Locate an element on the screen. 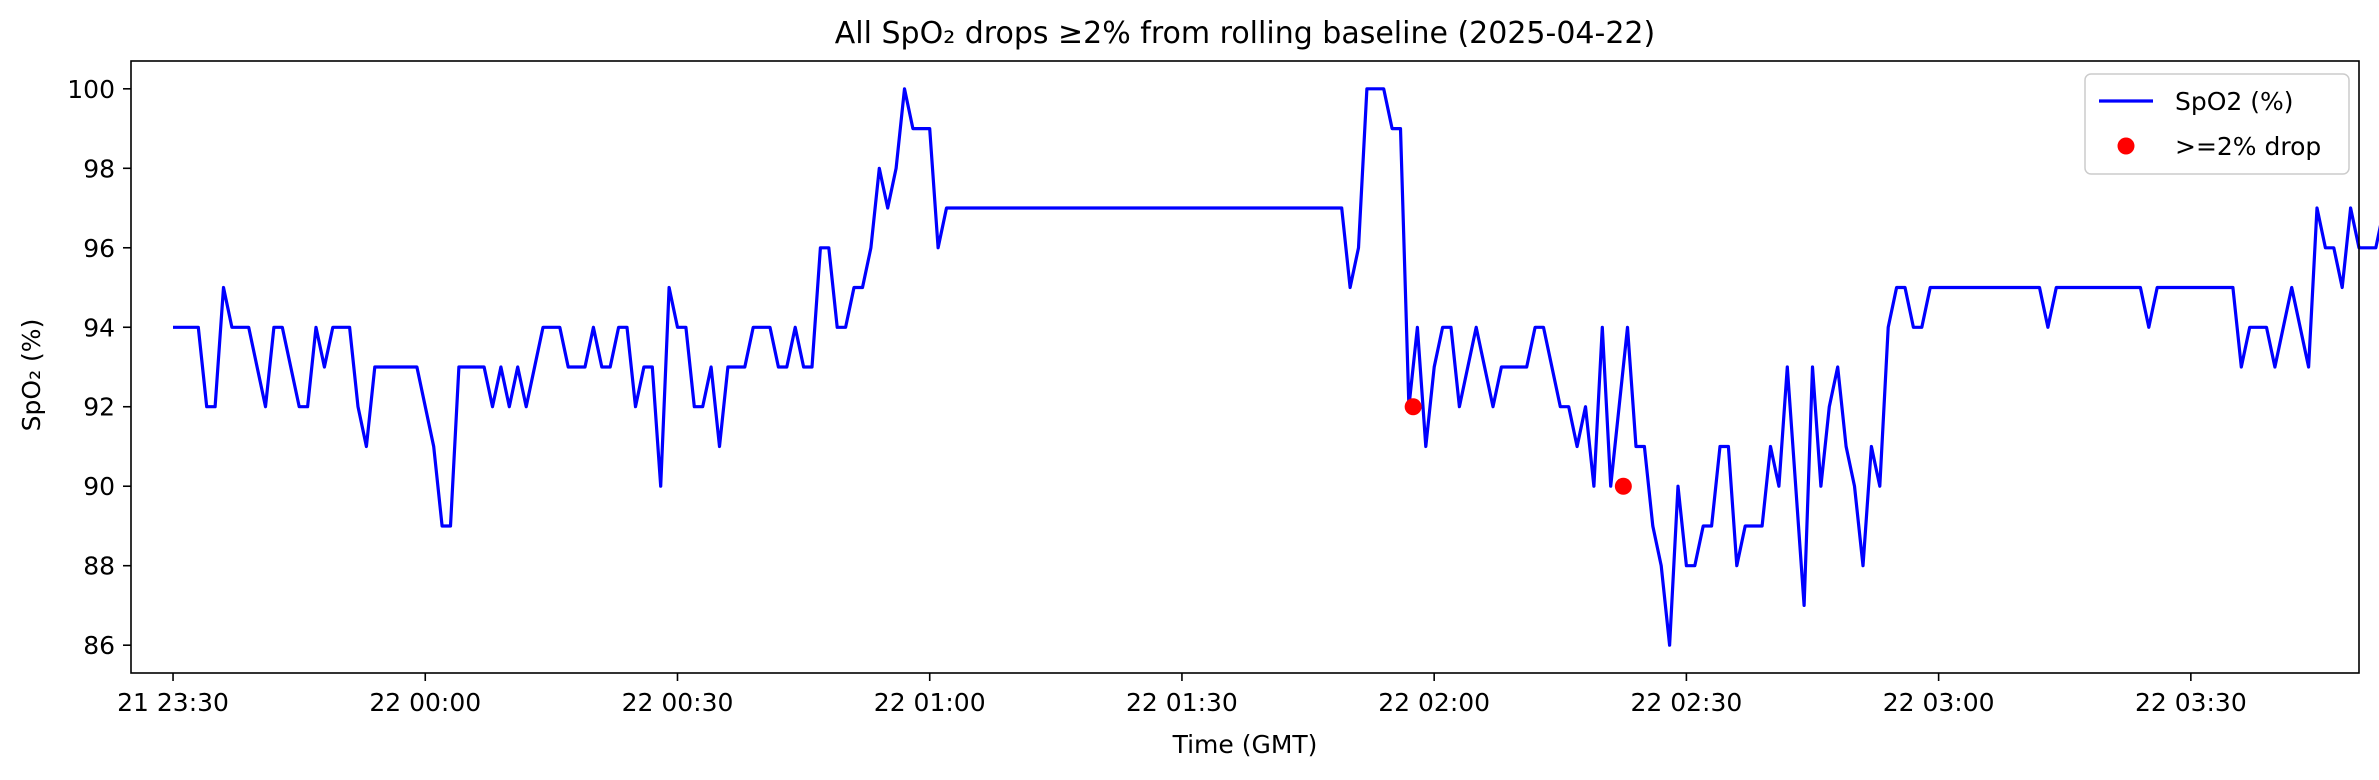  x-axis-label: Time (GMT) is located at coordinates (1245, 744).